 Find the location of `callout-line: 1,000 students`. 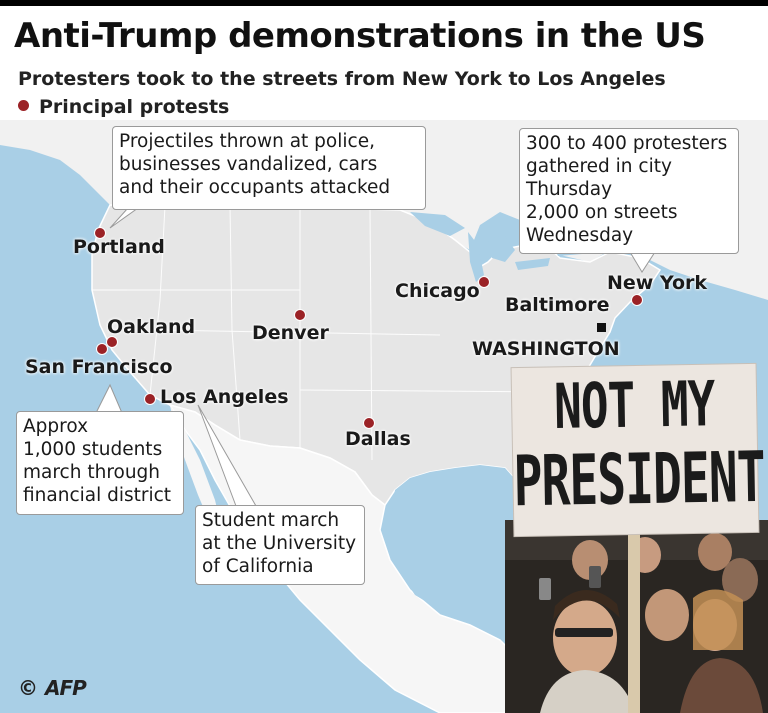

callout-line: 1,000 students is located at coordinates (93, 449).